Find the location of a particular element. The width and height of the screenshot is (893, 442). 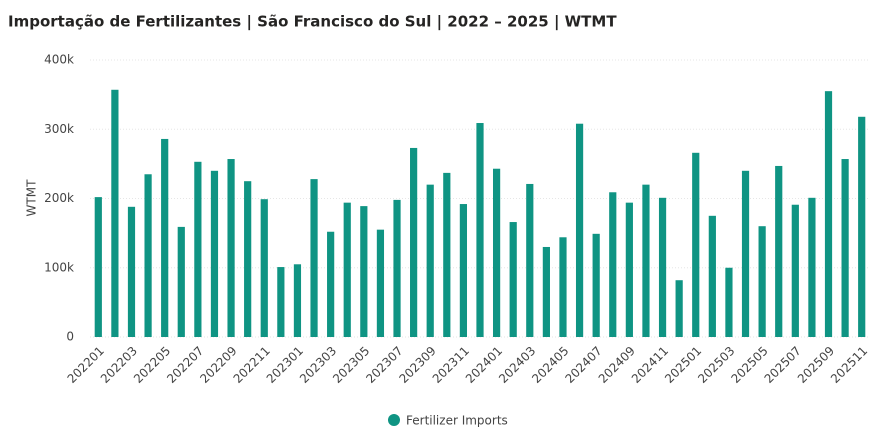

legend-marker is located at coordinates (394, 420).